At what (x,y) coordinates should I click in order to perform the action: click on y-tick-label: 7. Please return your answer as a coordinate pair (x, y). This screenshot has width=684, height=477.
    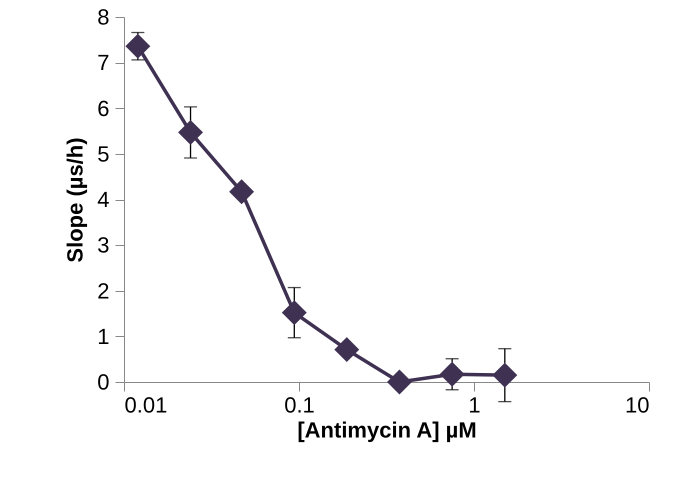
    Looking at the image, I should click on (103, 63).